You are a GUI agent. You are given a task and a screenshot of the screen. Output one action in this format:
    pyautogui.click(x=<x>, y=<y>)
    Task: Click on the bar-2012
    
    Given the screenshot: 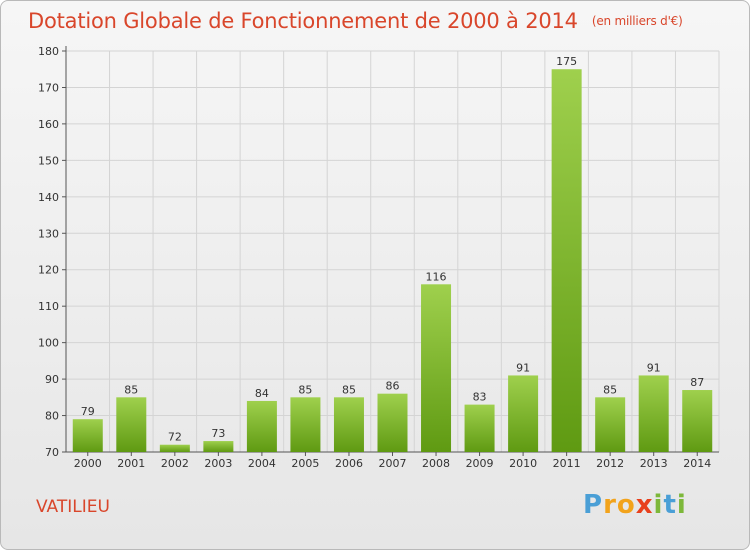 What is the action you would take?
    pyautogui.click(x=610, y=424)
    